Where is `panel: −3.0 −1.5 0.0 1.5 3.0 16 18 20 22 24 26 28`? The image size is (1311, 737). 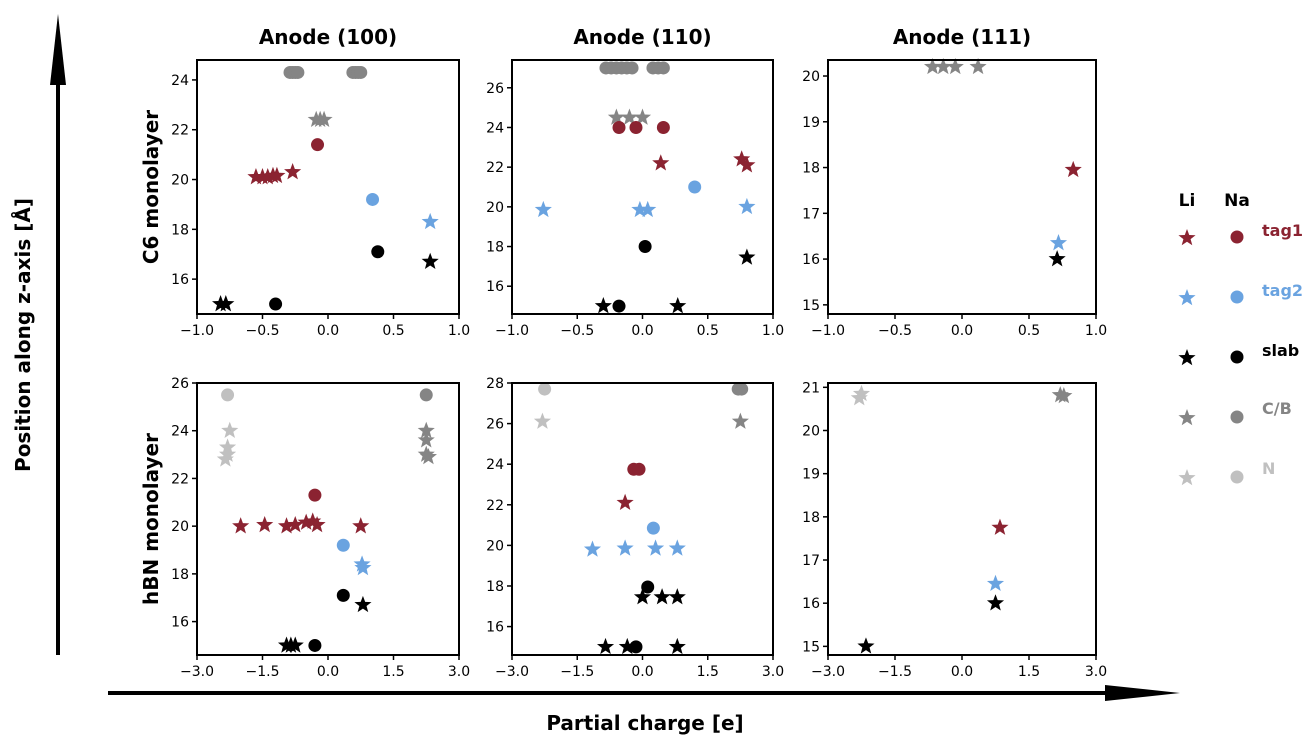 panel: −3.0 −1.5 0.0 1.5 3.0 16 18 20 22 24 26 28 is located at coordinates (635, 528).